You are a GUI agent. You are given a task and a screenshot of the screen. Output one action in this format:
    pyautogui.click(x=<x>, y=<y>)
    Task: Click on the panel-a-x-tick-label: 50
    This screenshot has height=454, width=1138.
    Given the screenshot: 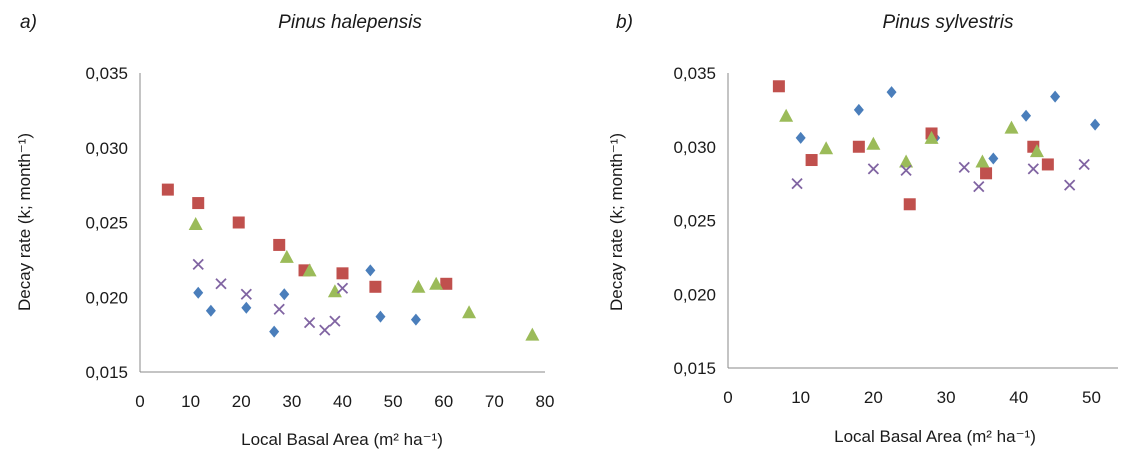 What is the action you would take?
    pyautogui.click(x=393, y=401)
    